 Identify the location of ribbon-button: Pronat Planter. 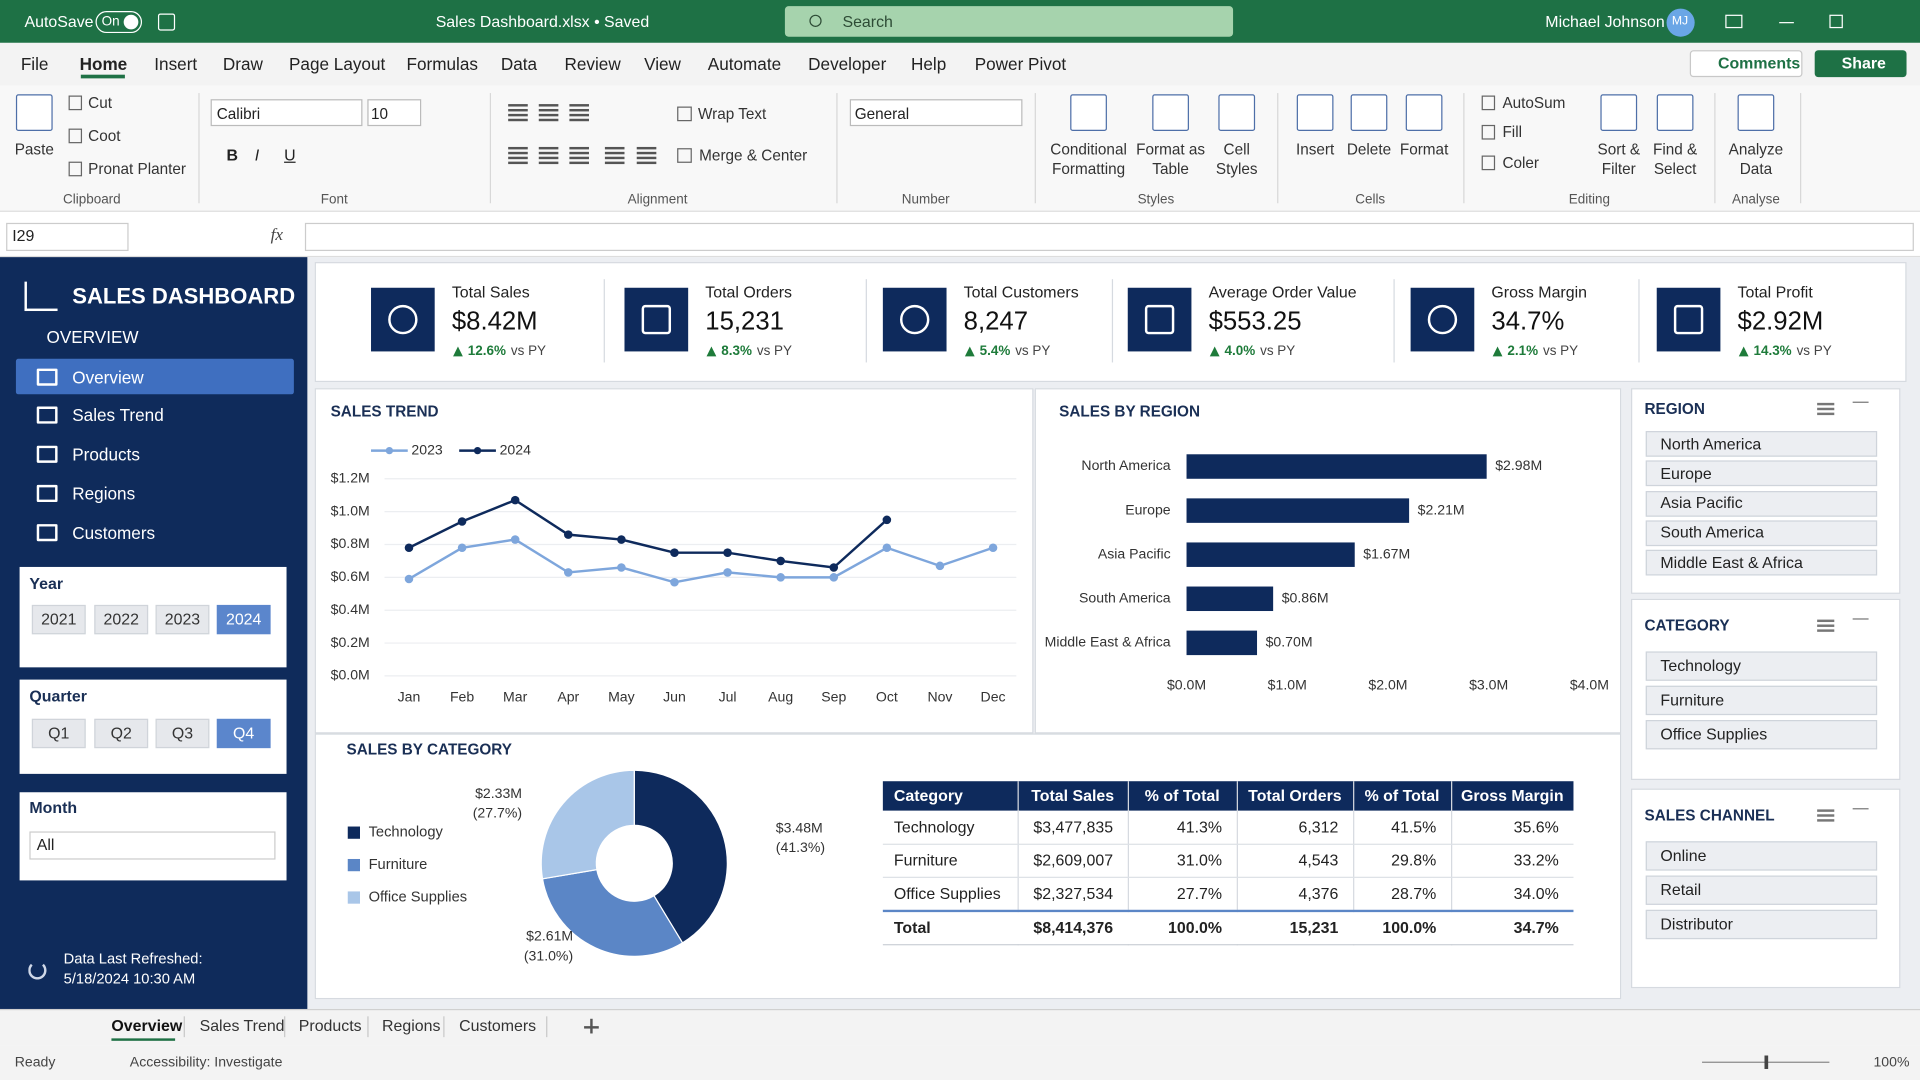
(137, 169).